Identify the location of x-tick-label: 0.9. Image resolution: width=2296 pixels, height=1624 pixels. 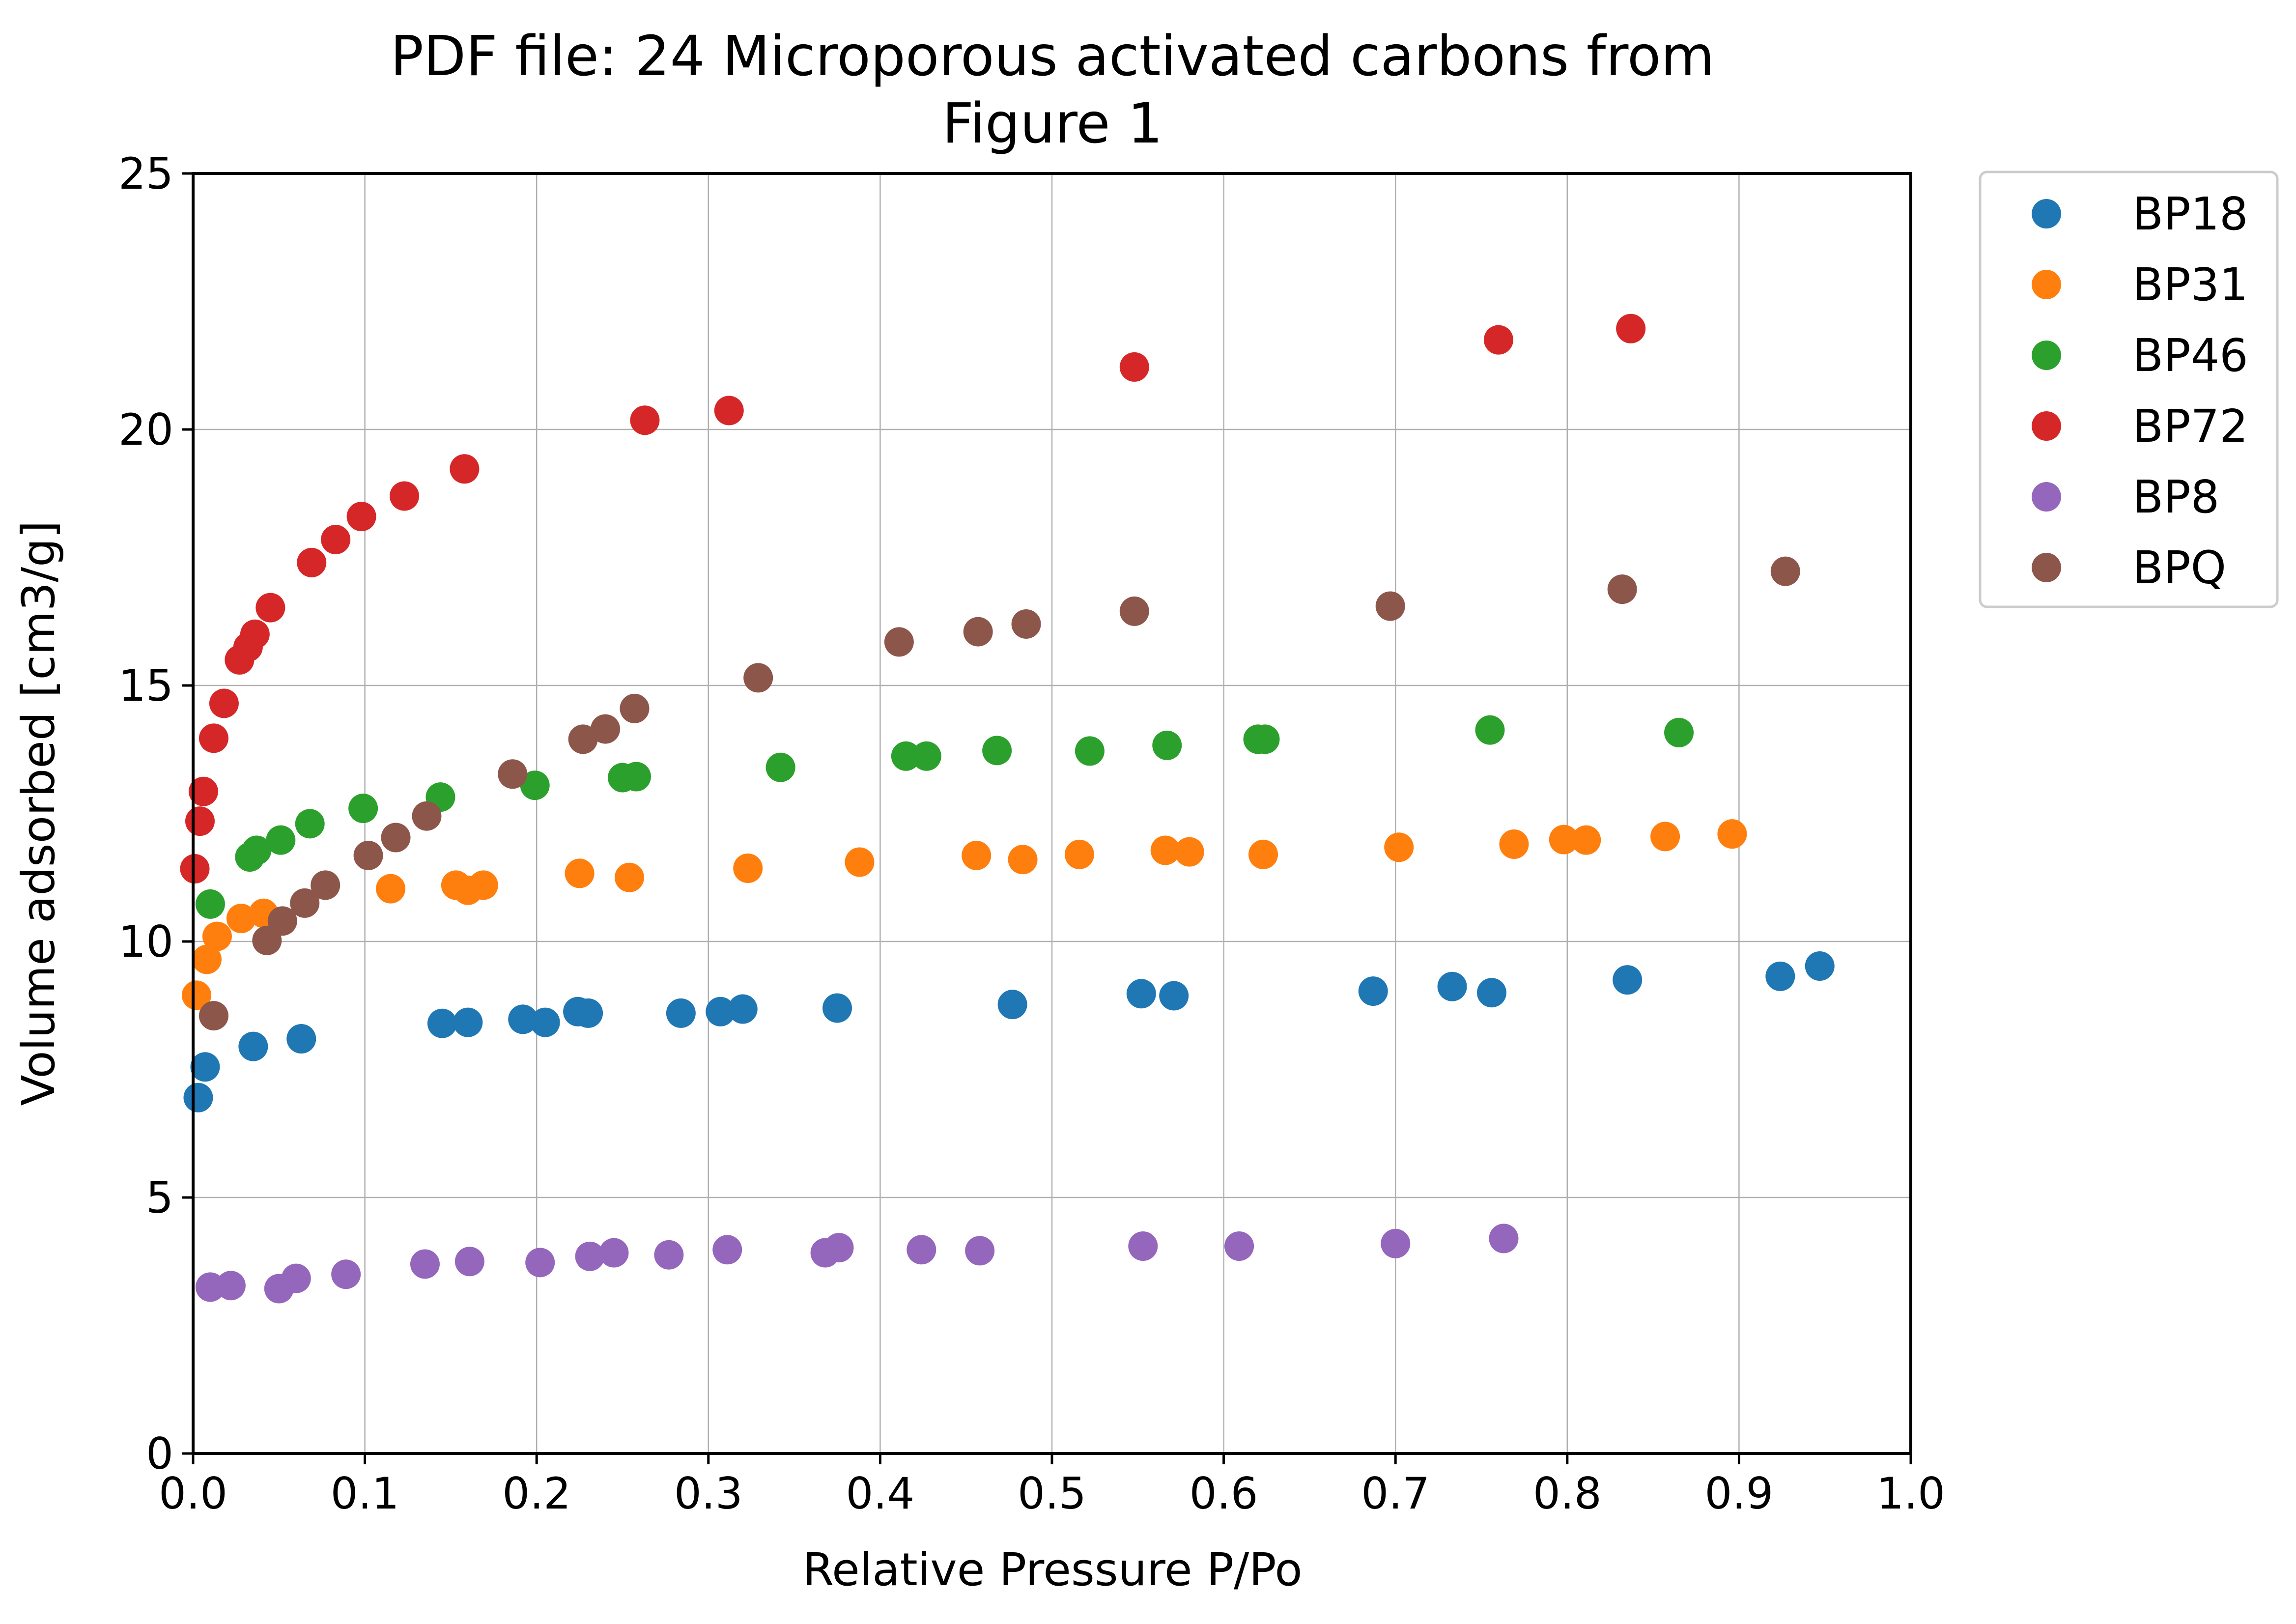
(1738, 1493).